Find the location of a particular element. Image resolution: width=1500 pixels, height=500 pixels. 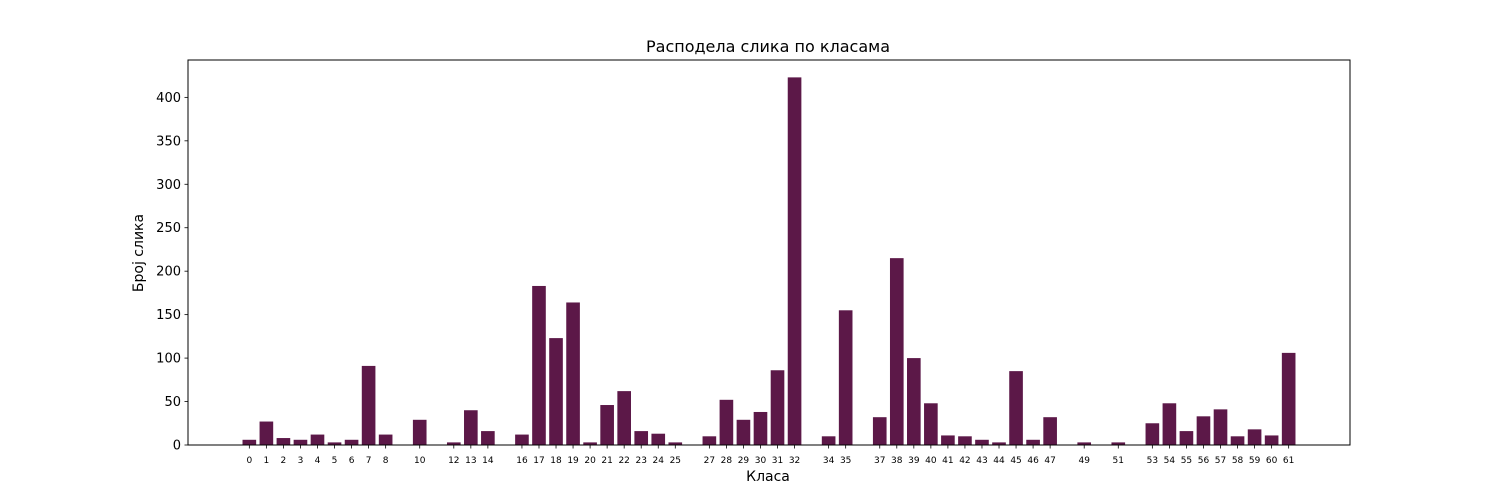

x-tick-label-43: 43 is located at coordinates (981, 461).